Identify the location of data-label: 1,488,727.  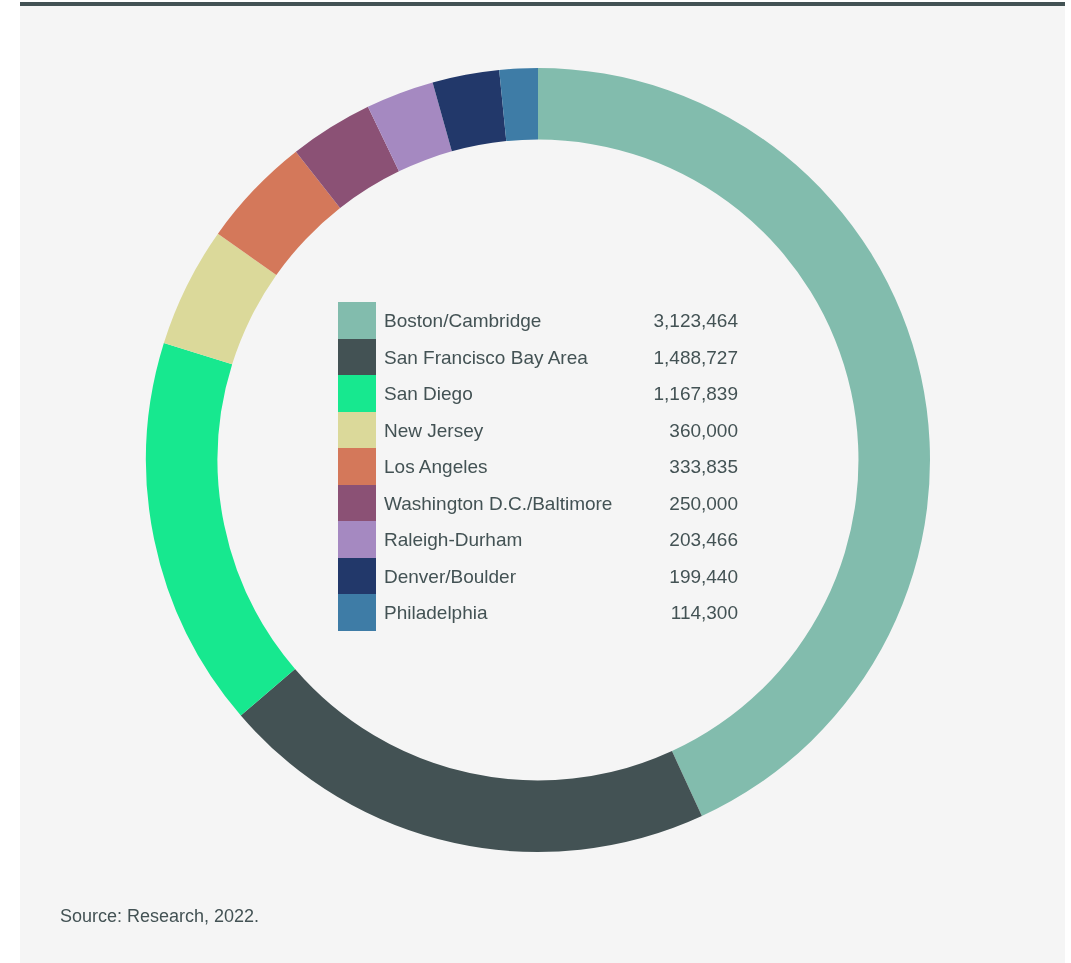
(695, 357).